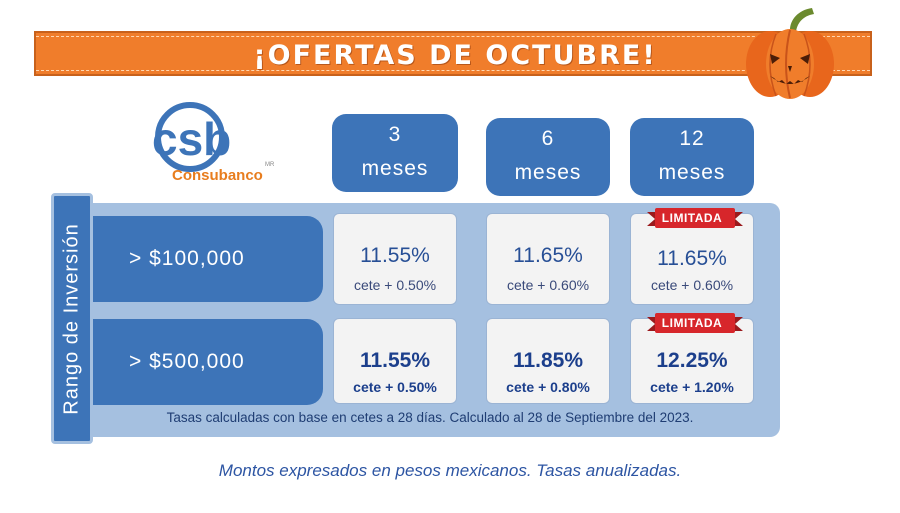  What do you see at coordinates (395, 134) in the screenshot?
I see `term-number: 3` at bounding box center [395, 134].